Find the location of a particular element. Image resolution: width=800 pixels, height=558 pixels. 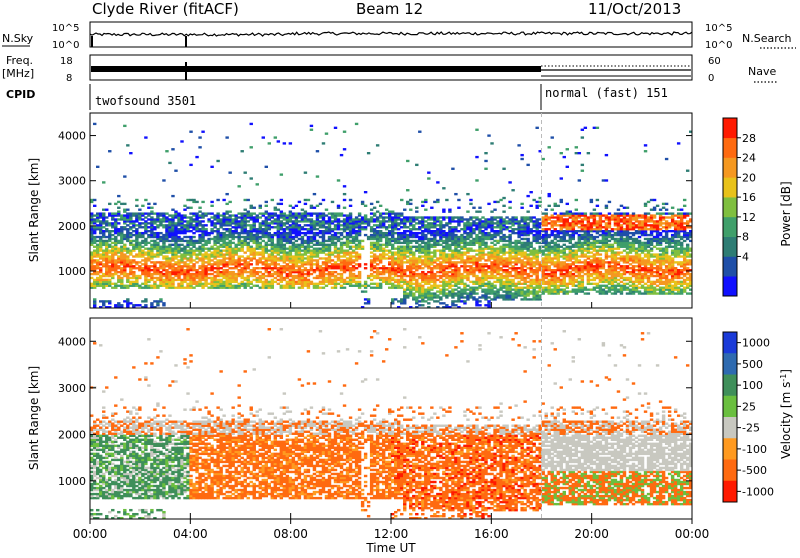

nave-label: Nave is located at coordinates (762, 71).